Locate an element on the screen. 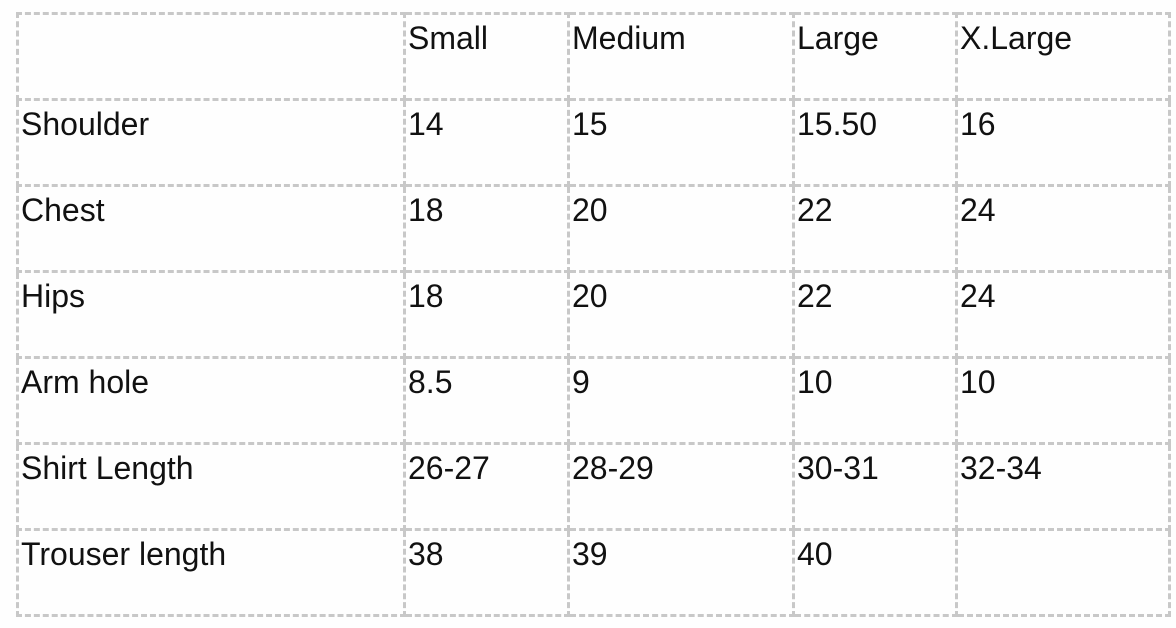 Image resolution: width=1176 pixels, height=628 pixels. table-cell: 39 is located at coordinates (681, 572).